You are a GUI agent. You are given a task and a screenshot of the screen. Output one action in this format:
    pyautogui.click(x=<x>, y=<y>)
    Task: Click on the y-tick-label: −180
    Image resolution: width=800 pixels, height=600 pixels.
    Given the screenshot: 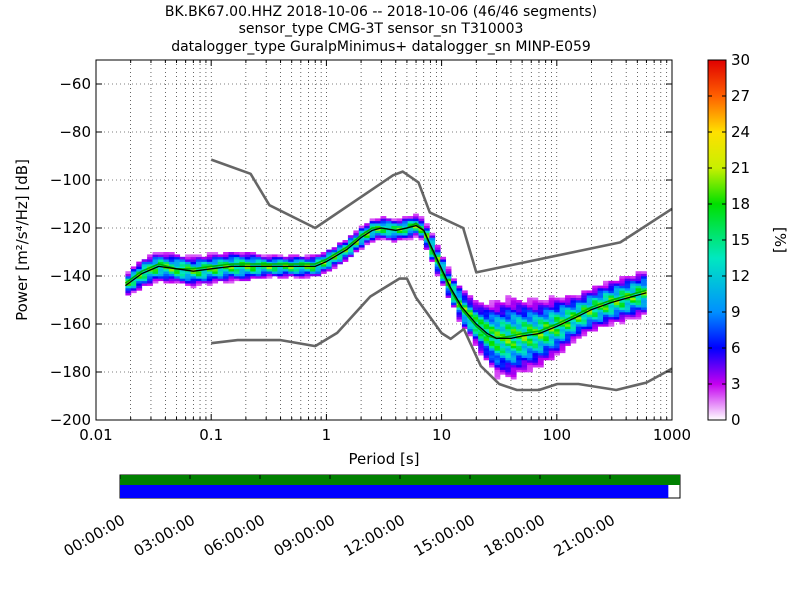 What is the action you would take?
    pyautogui.click(x=70, y=372)
    